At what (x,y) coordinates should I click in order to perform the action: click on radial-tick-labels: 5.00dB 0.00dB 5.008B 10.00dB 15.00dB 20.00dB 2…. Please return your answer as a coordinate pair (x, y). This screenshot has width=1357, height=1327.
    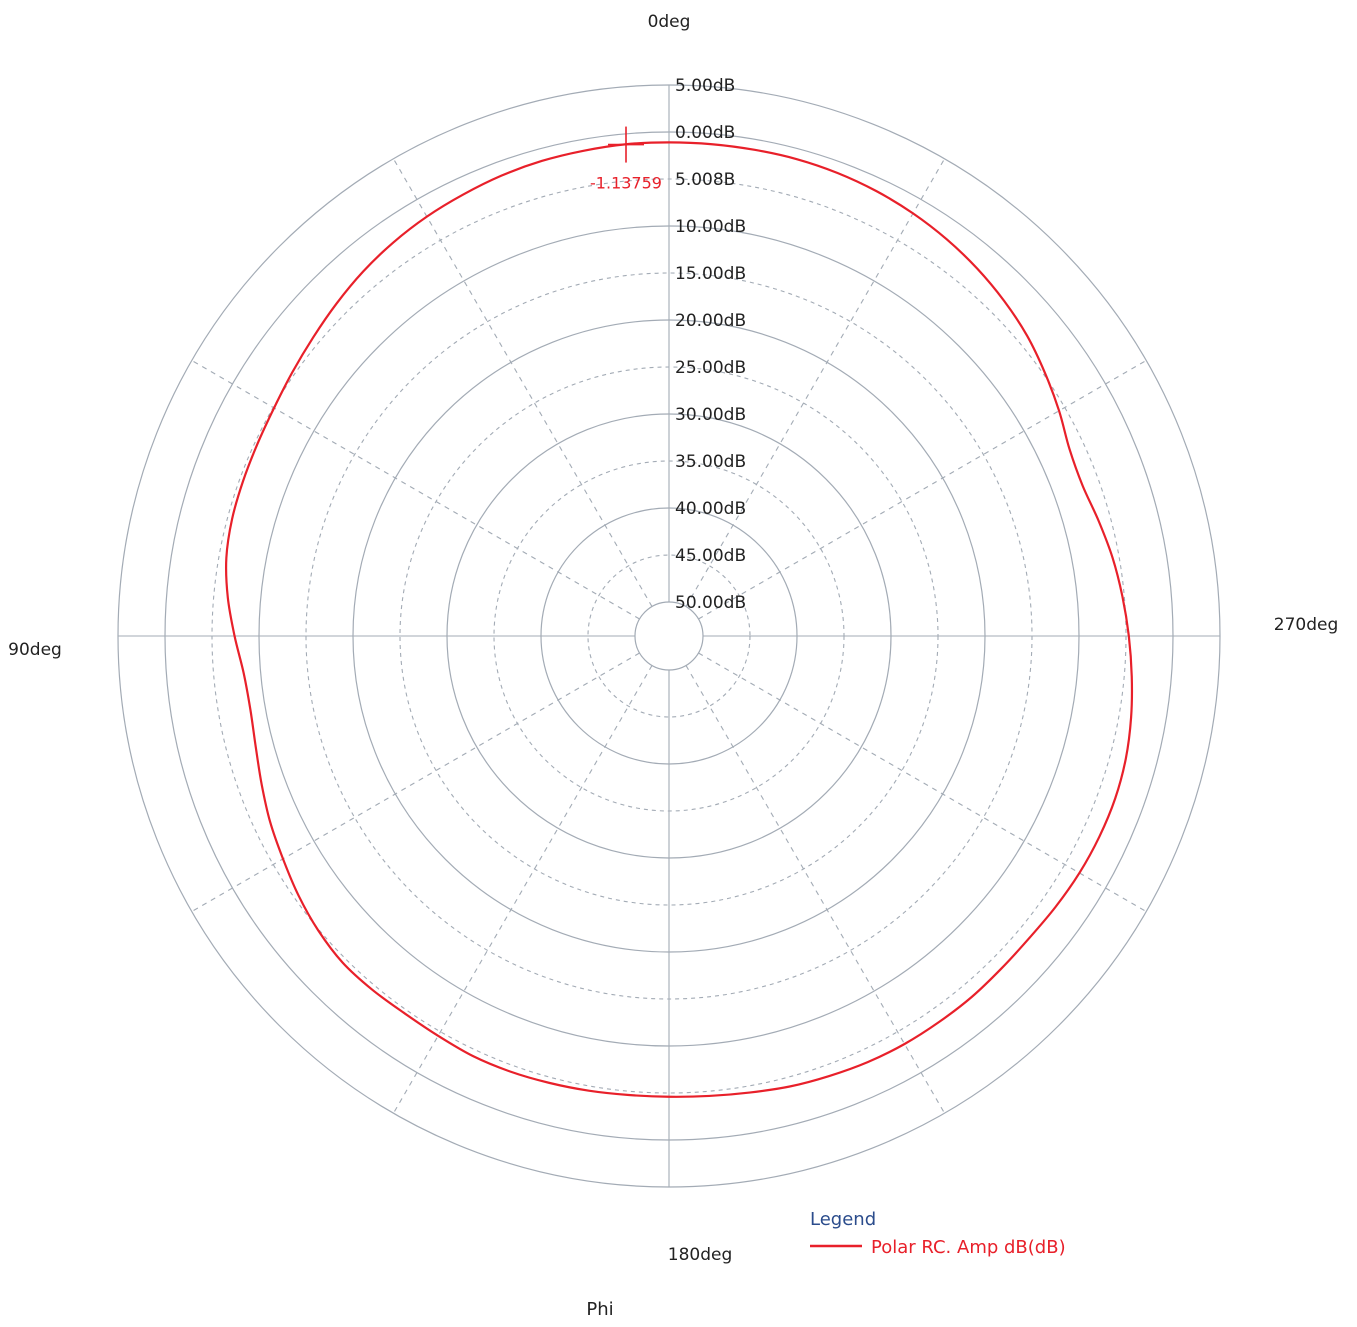
    Looking at the image, I should click on (710, 344).